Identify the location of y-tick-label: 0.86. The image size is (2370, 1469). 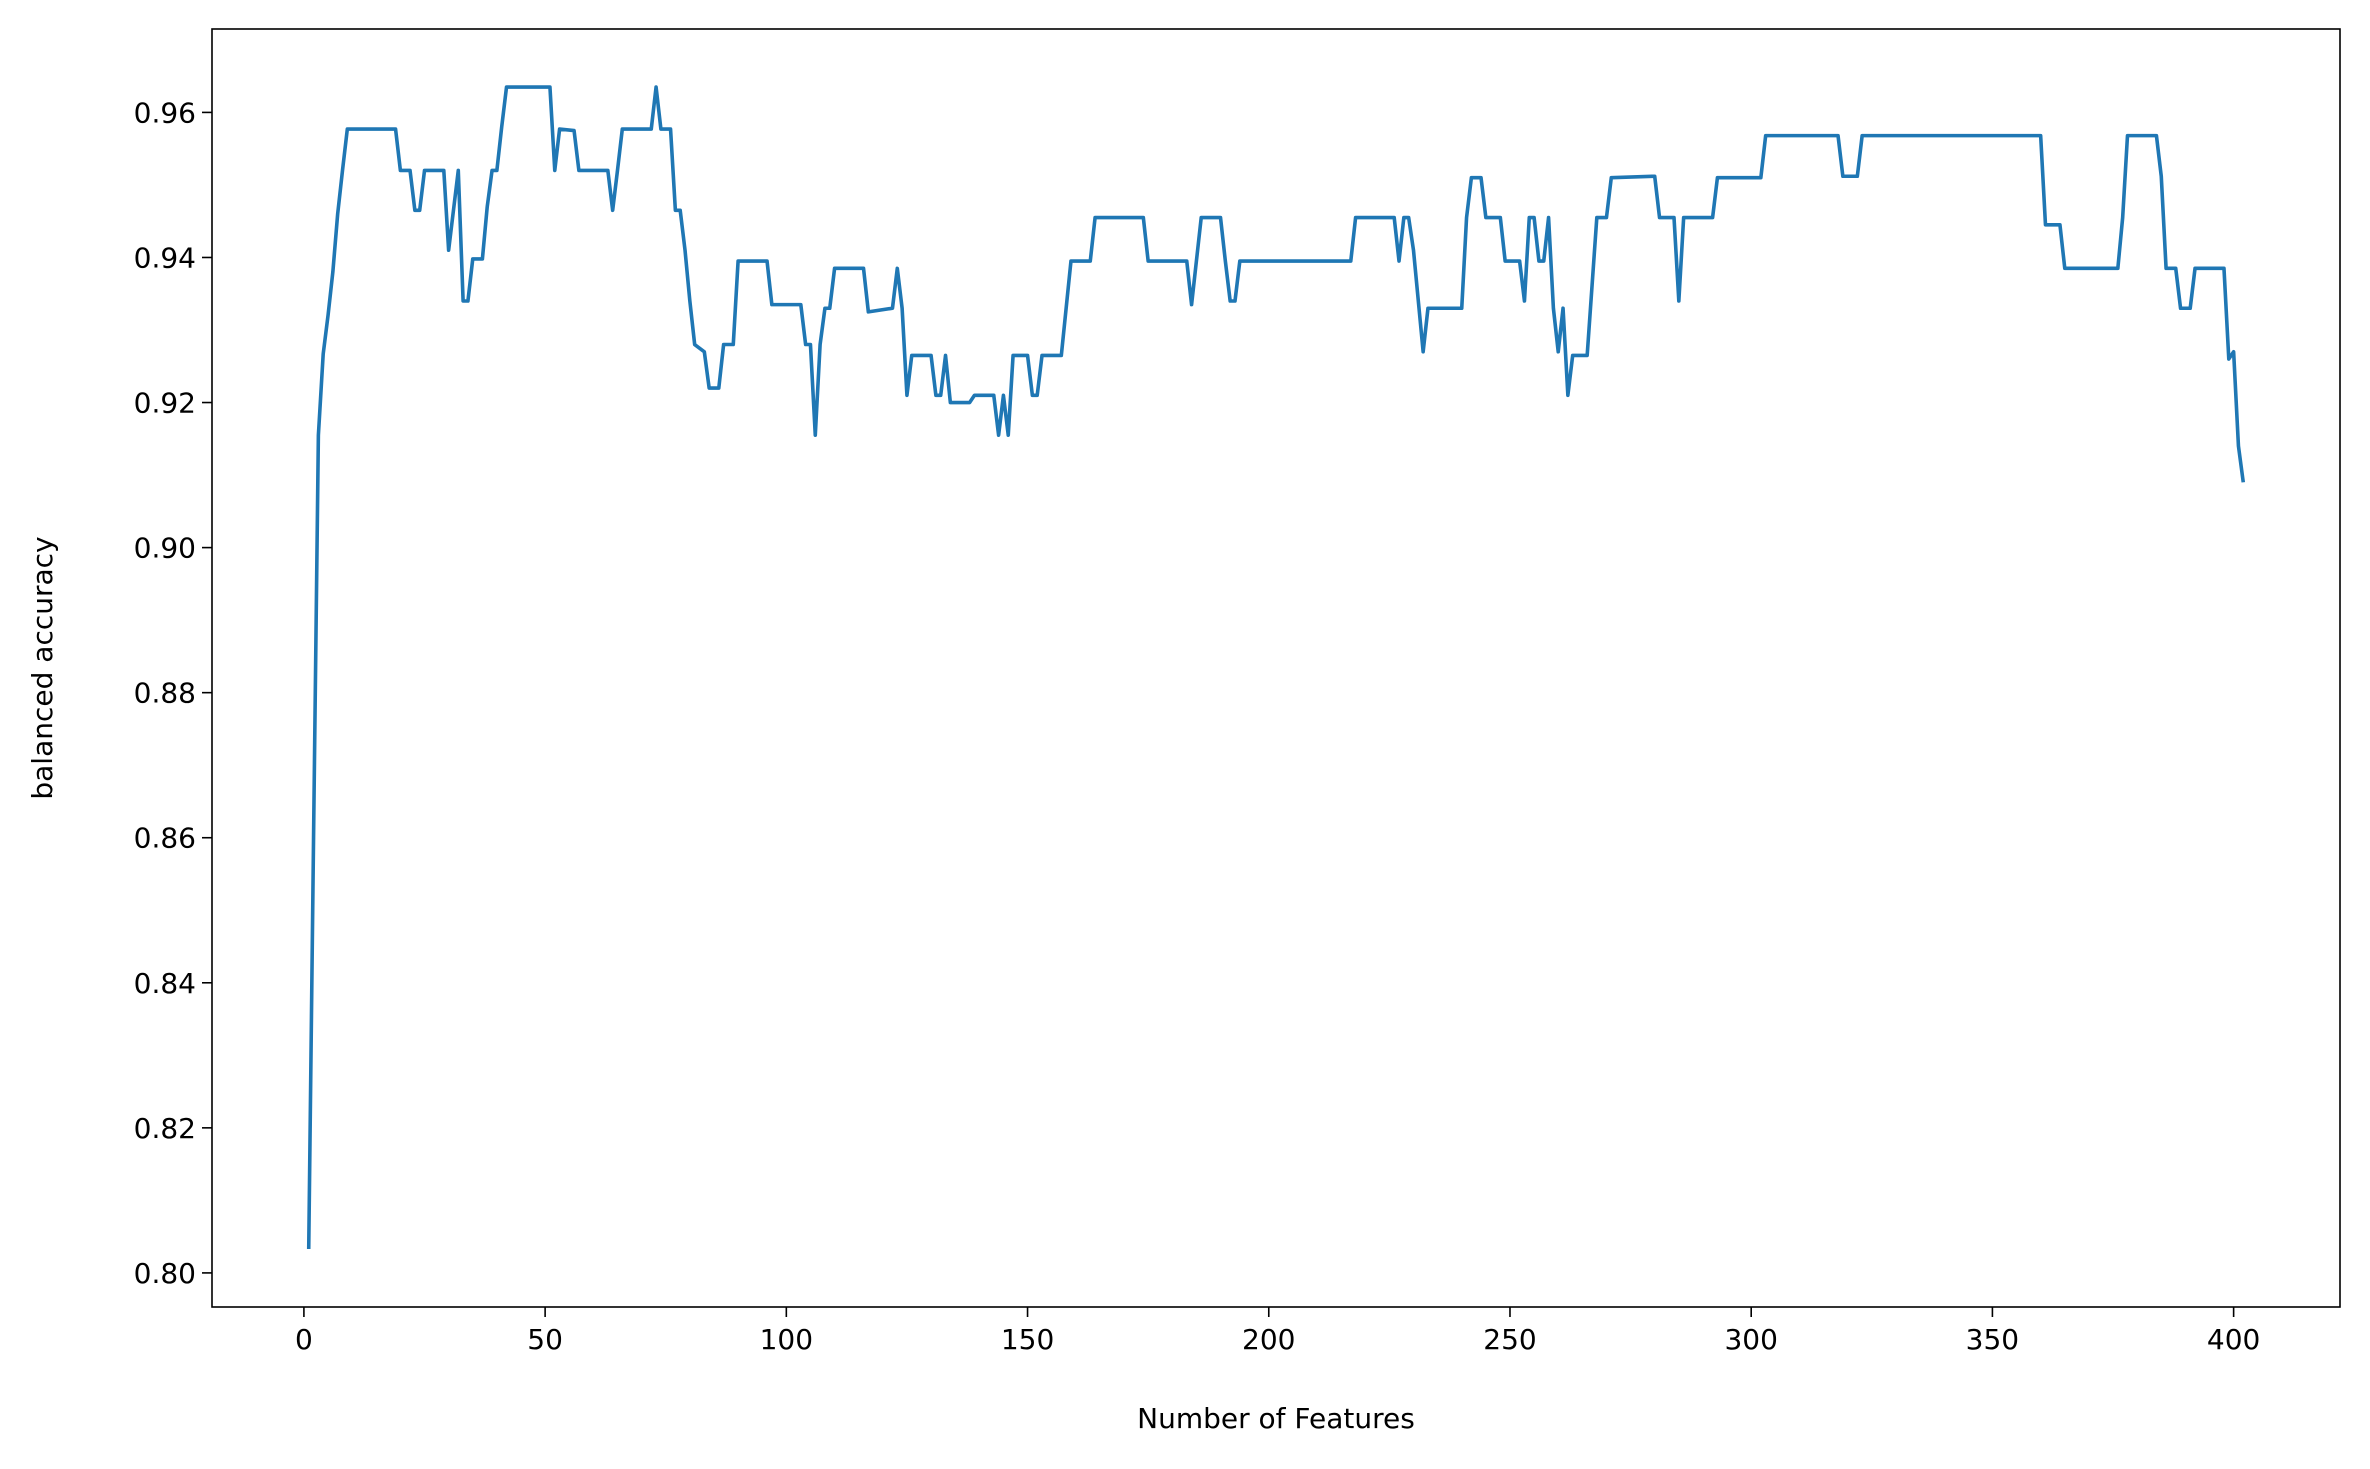
(165, 838).